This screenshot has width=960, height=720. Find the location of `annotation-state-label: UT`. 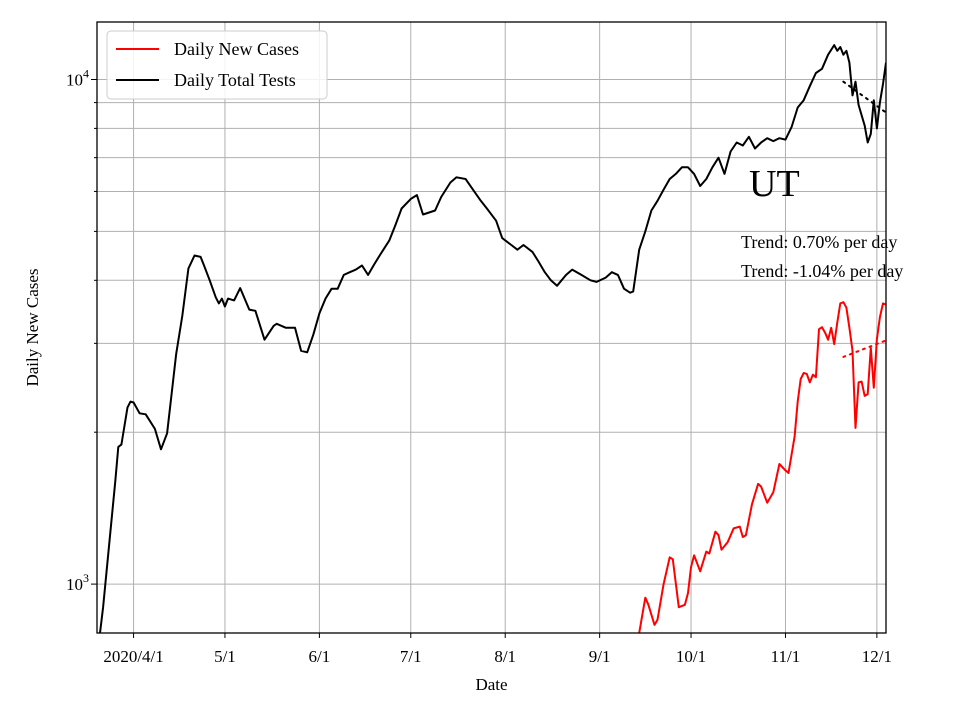

annotation-state-label: UT is located at coordinates (774, 184).